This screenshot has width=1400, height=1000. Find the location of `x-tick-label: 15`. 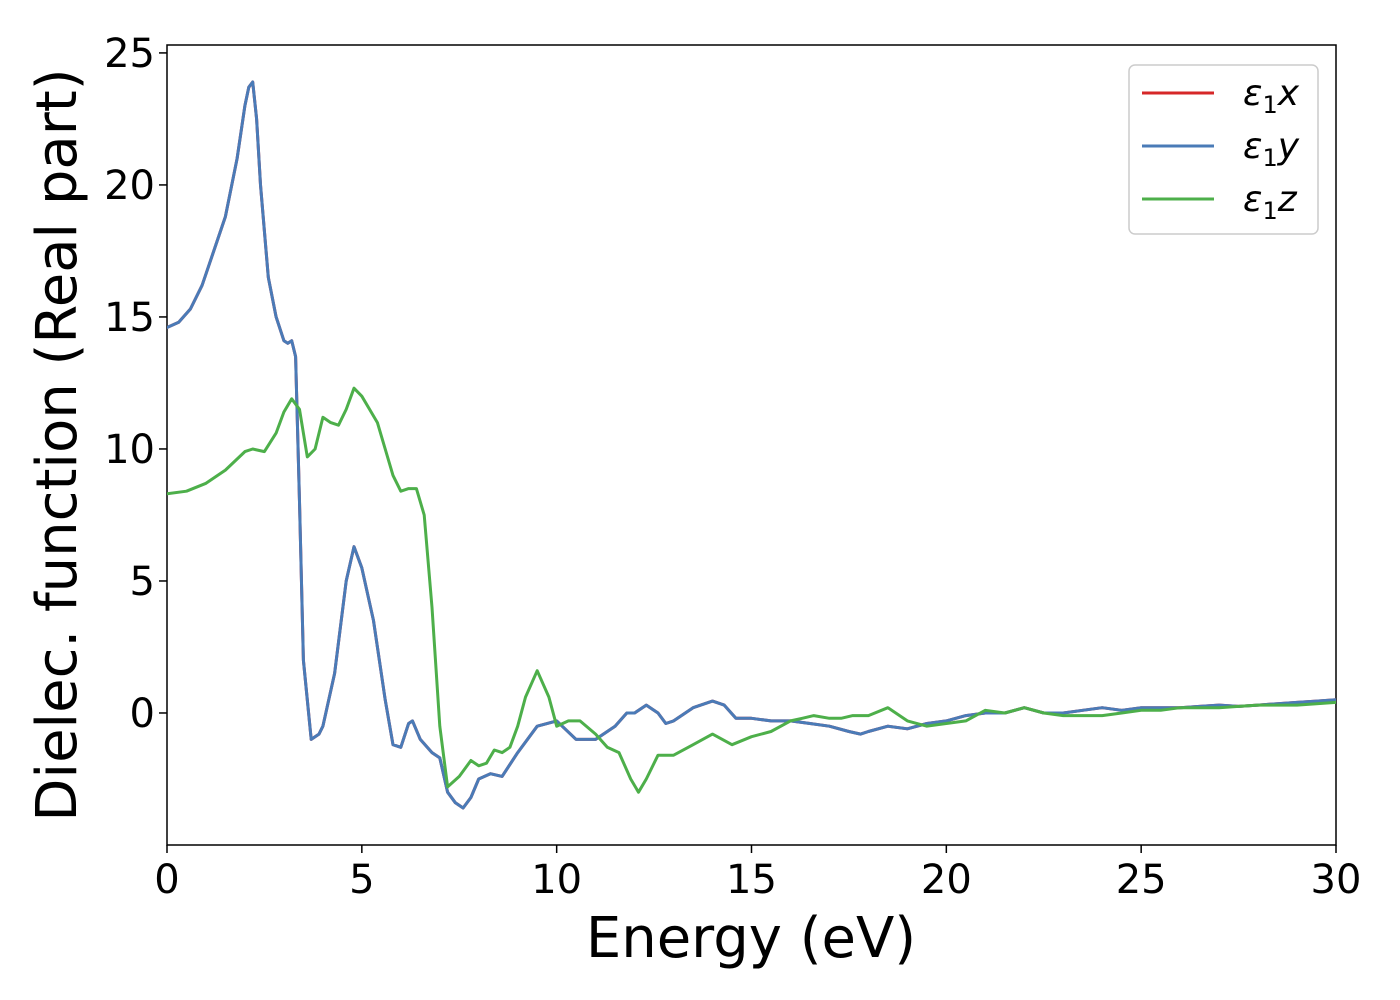

x-tick-label: 15 is located at coordinates (751, 880).